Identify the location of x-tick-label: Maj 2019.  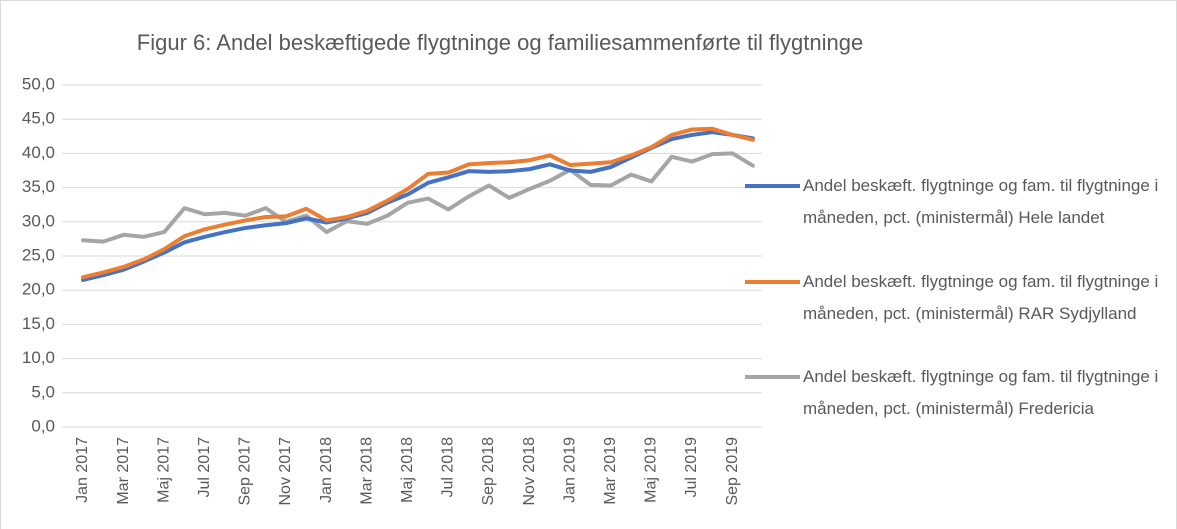
(651, 470).